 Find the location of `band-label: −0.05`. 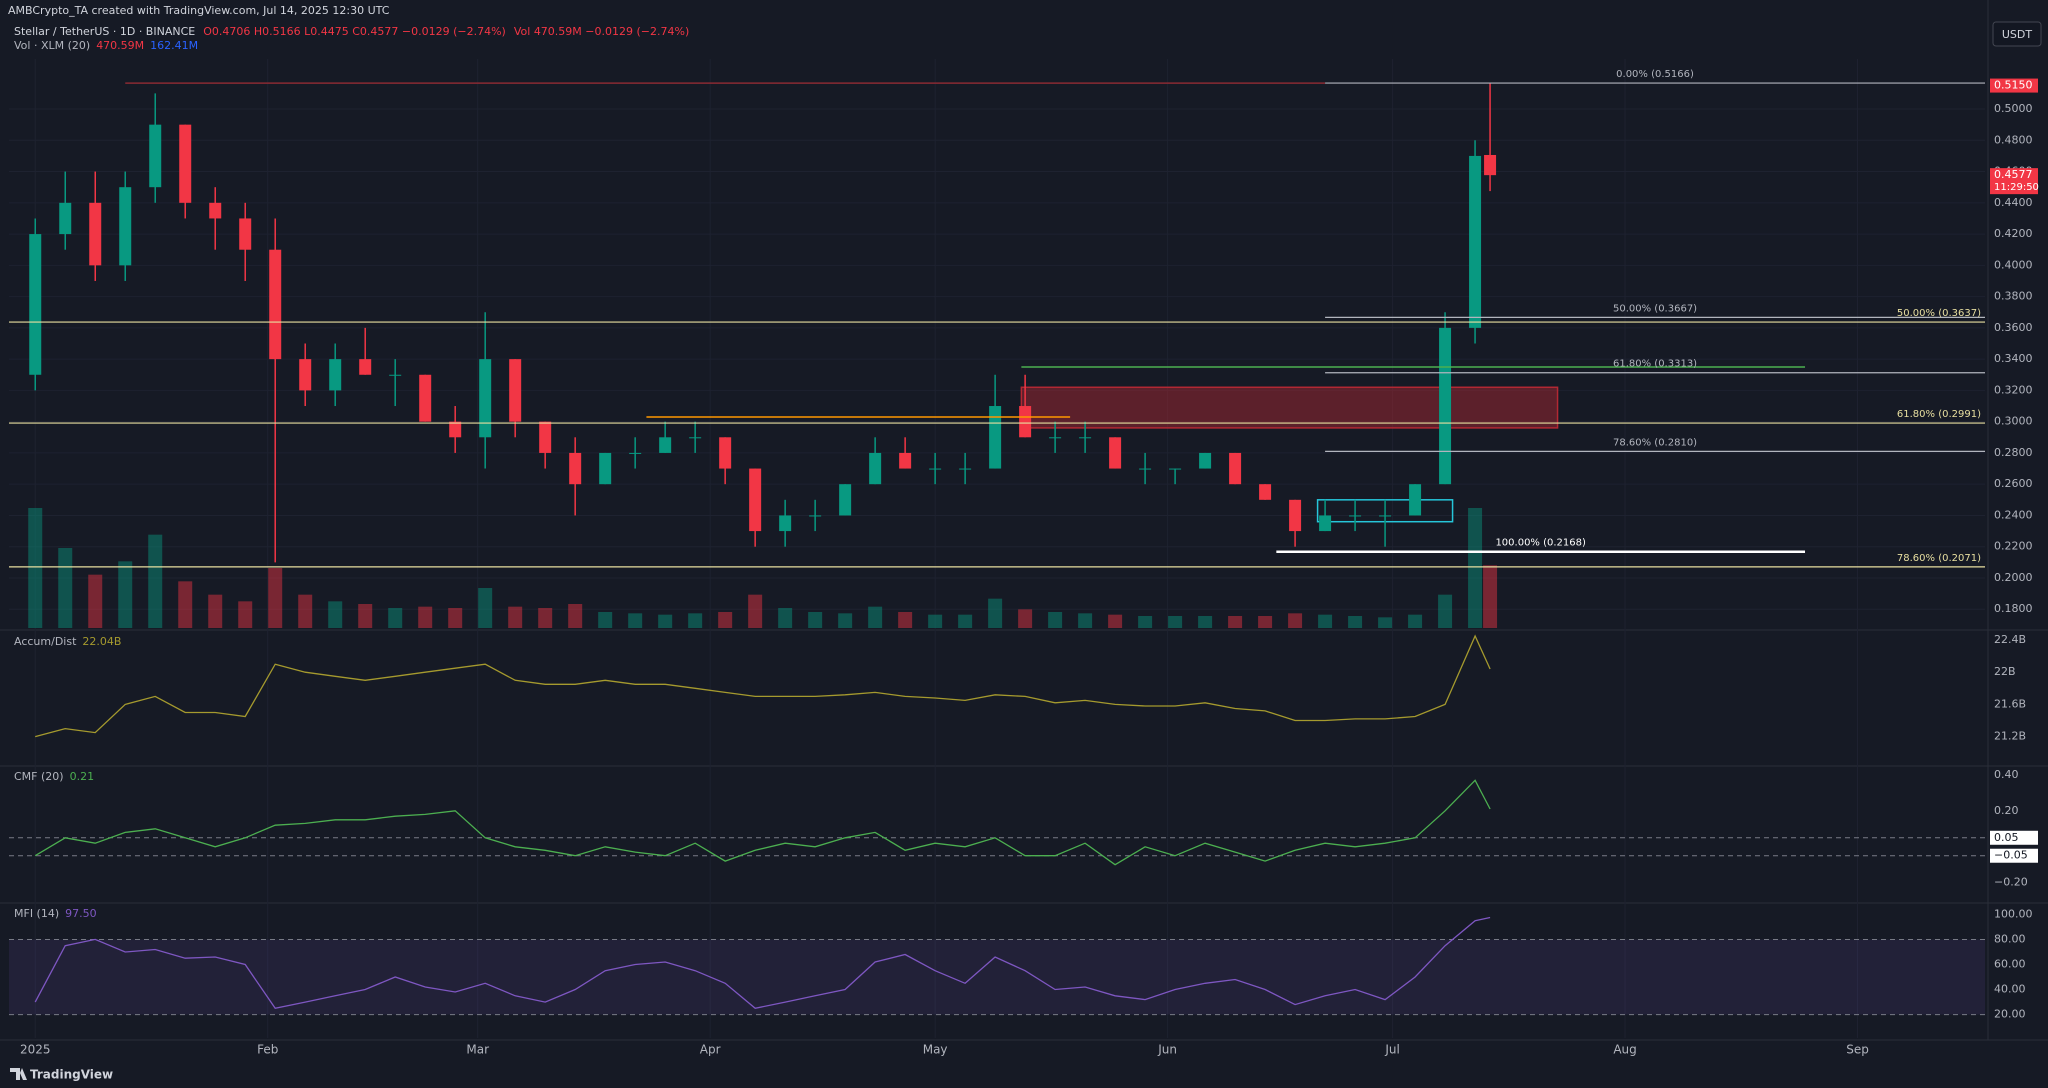

band-label: −0.05 is located at coordinates (2011, 855).